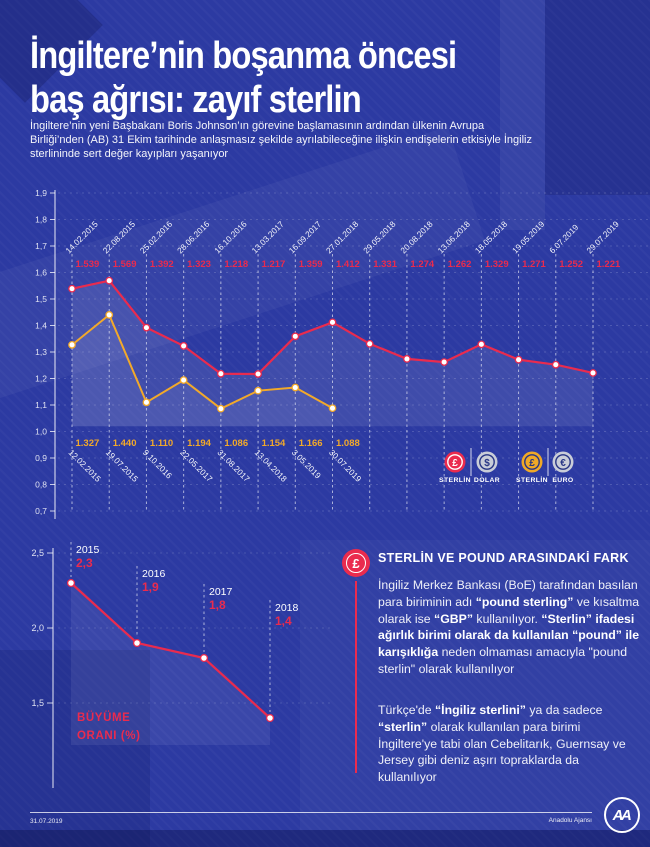  Describe the element at coordinates (170, 650) in the screenshot. I see `growth-line` at that location.